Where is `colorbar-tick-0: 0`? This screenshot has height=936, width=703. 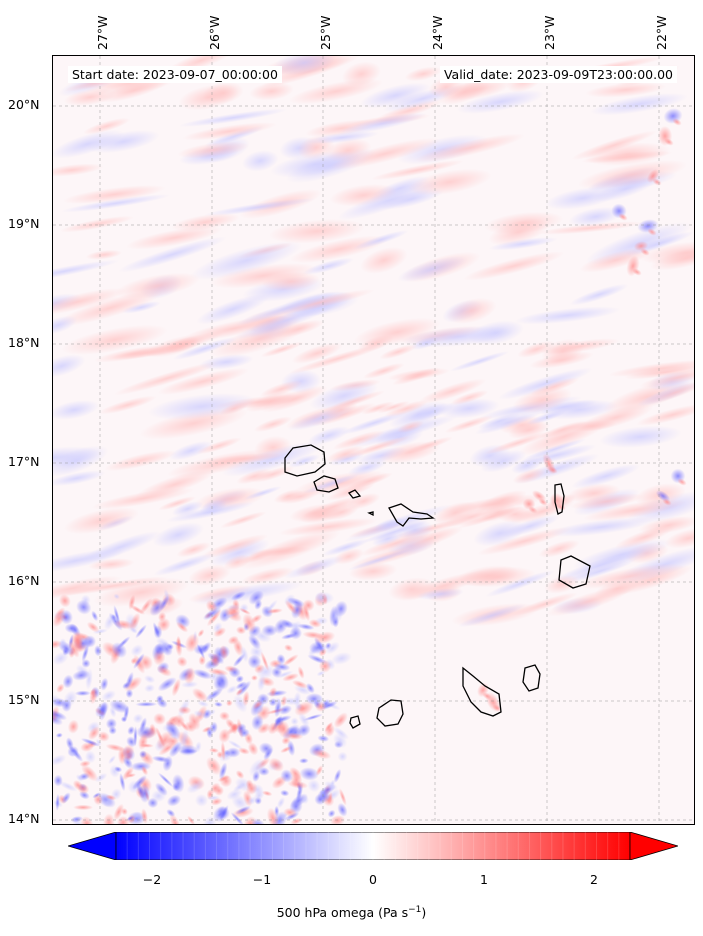 colorbar-tick-0: 0 is located at coordinates (373, 879).